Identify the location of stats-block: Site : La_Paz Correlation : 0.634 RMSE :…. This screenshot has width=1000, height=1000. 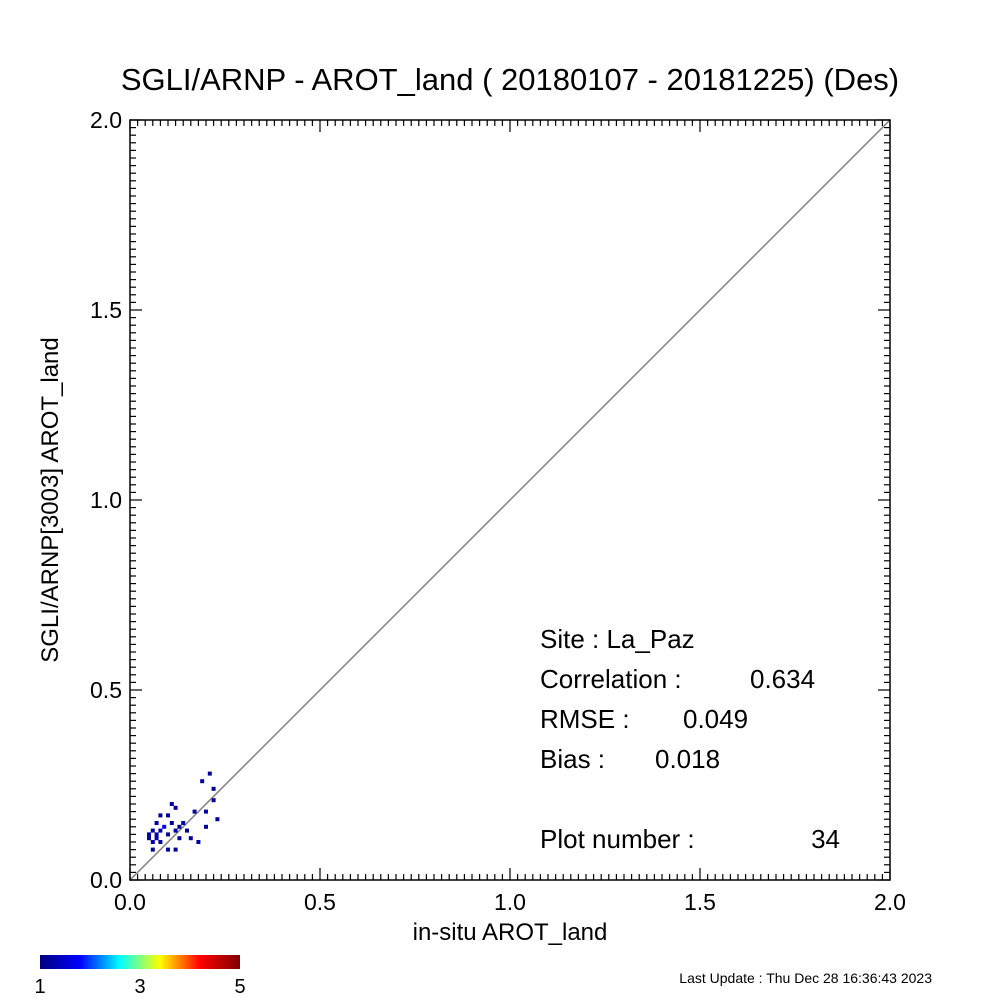
(690, 739).